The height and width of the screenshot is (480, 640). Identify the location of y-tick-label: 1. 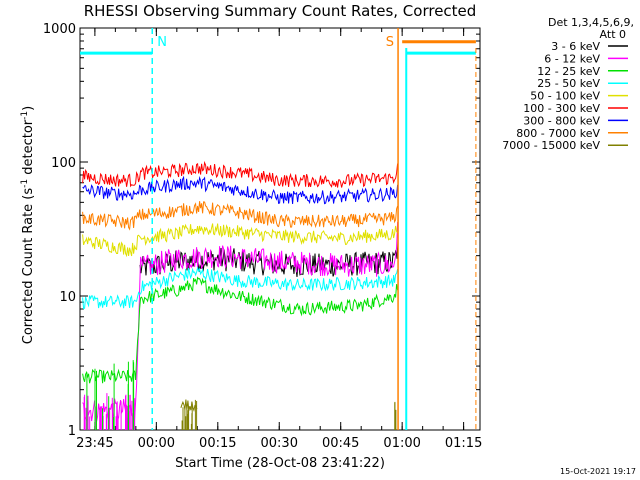
(72, 431).